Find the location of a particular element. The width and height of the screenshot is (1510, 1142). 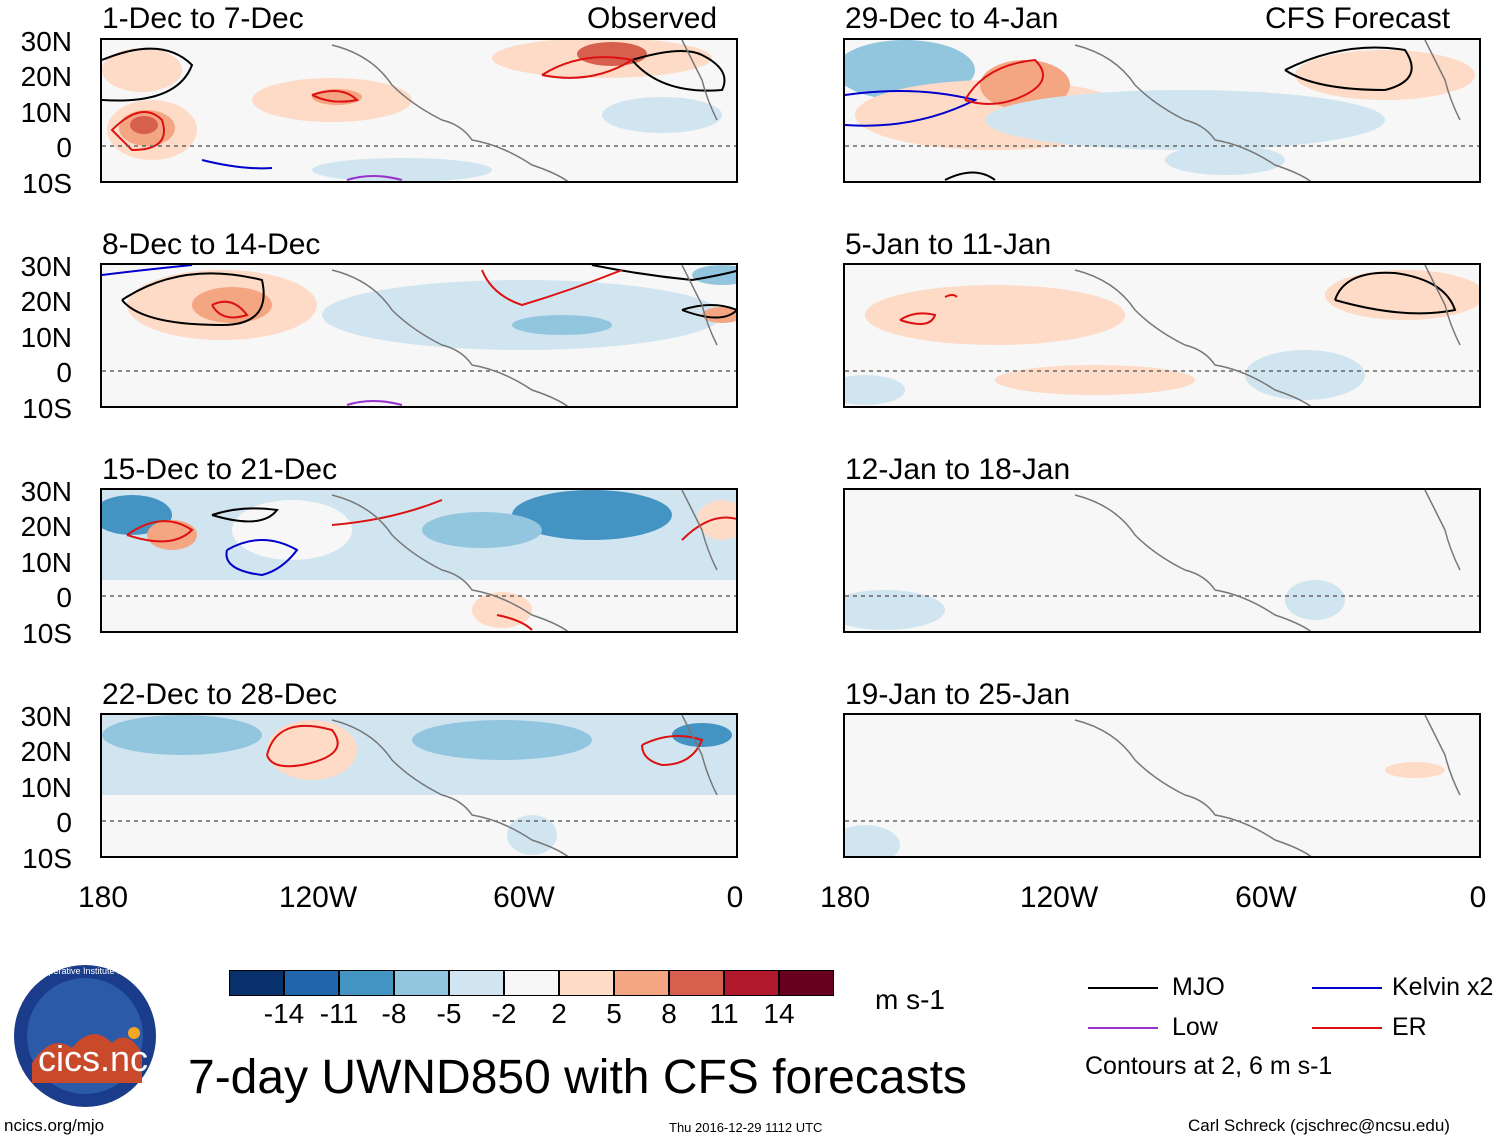

column-label-observed: Observed is located at coordinates (652, 18).